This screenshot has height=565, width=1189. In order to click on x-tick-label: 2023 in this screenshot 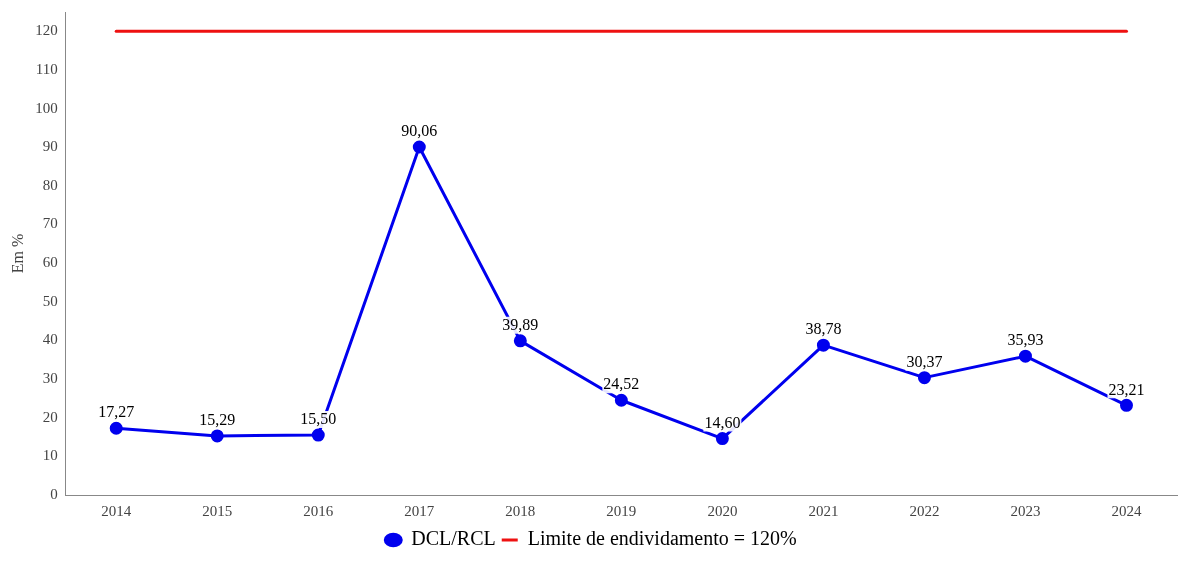, I will do `click(1025, 510)`.